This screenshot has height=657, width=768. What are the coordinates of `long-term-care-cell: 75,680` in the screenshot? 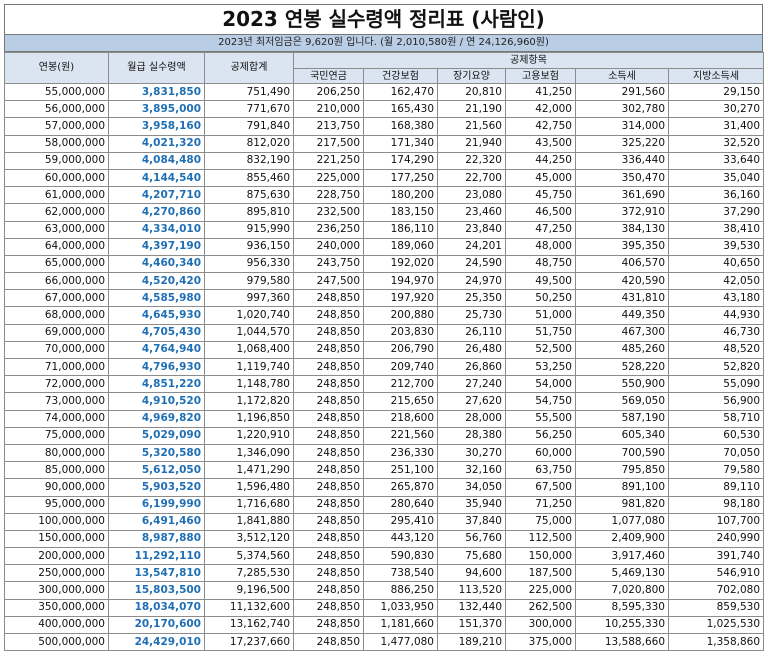 It's located at (471, 556).